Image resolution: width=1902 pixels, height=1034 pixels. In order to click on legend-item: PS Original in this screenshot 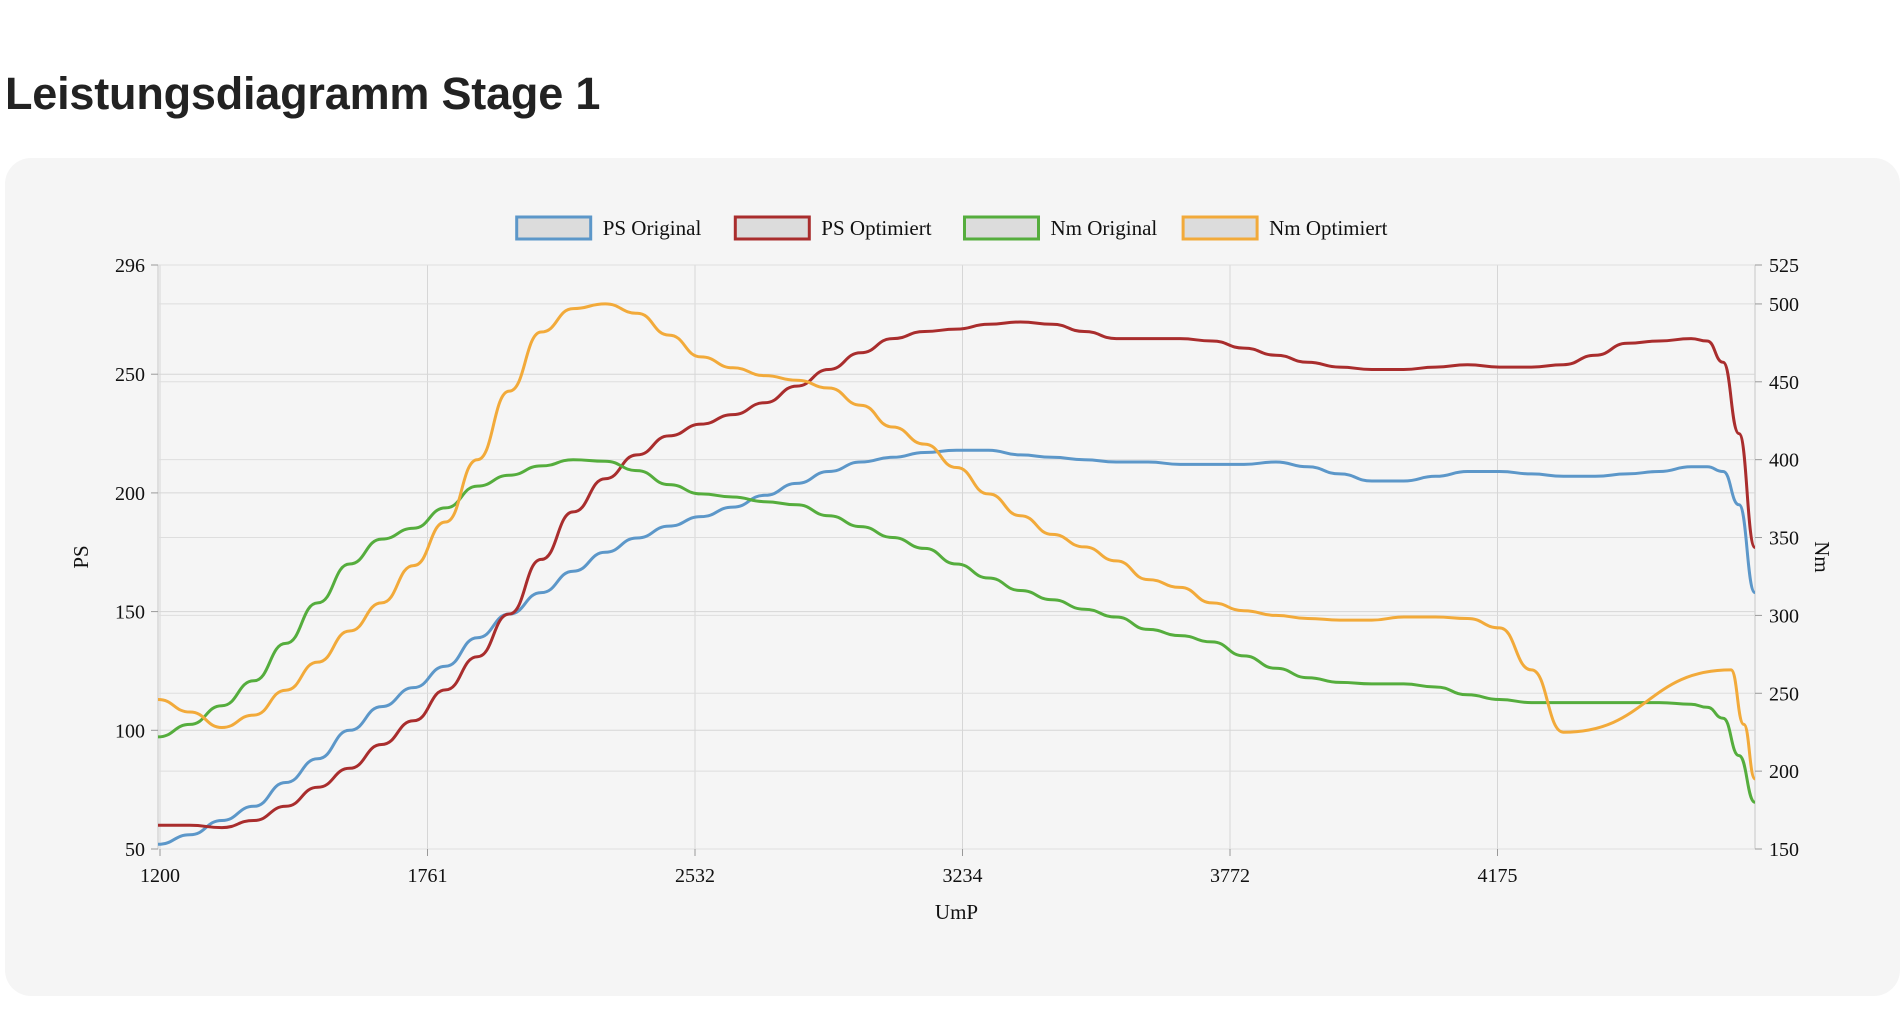, I will do `click(608, 228)`.